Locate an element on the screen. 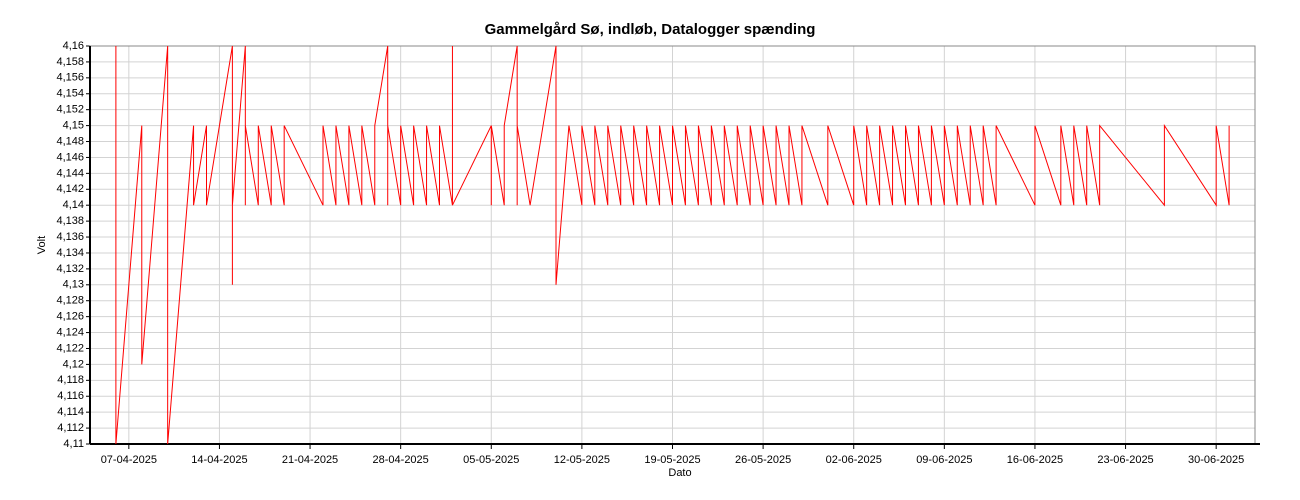 This screenshot has width=1300, height=500. y-tick-label: 4,154 is located at coordinates (70, 94).